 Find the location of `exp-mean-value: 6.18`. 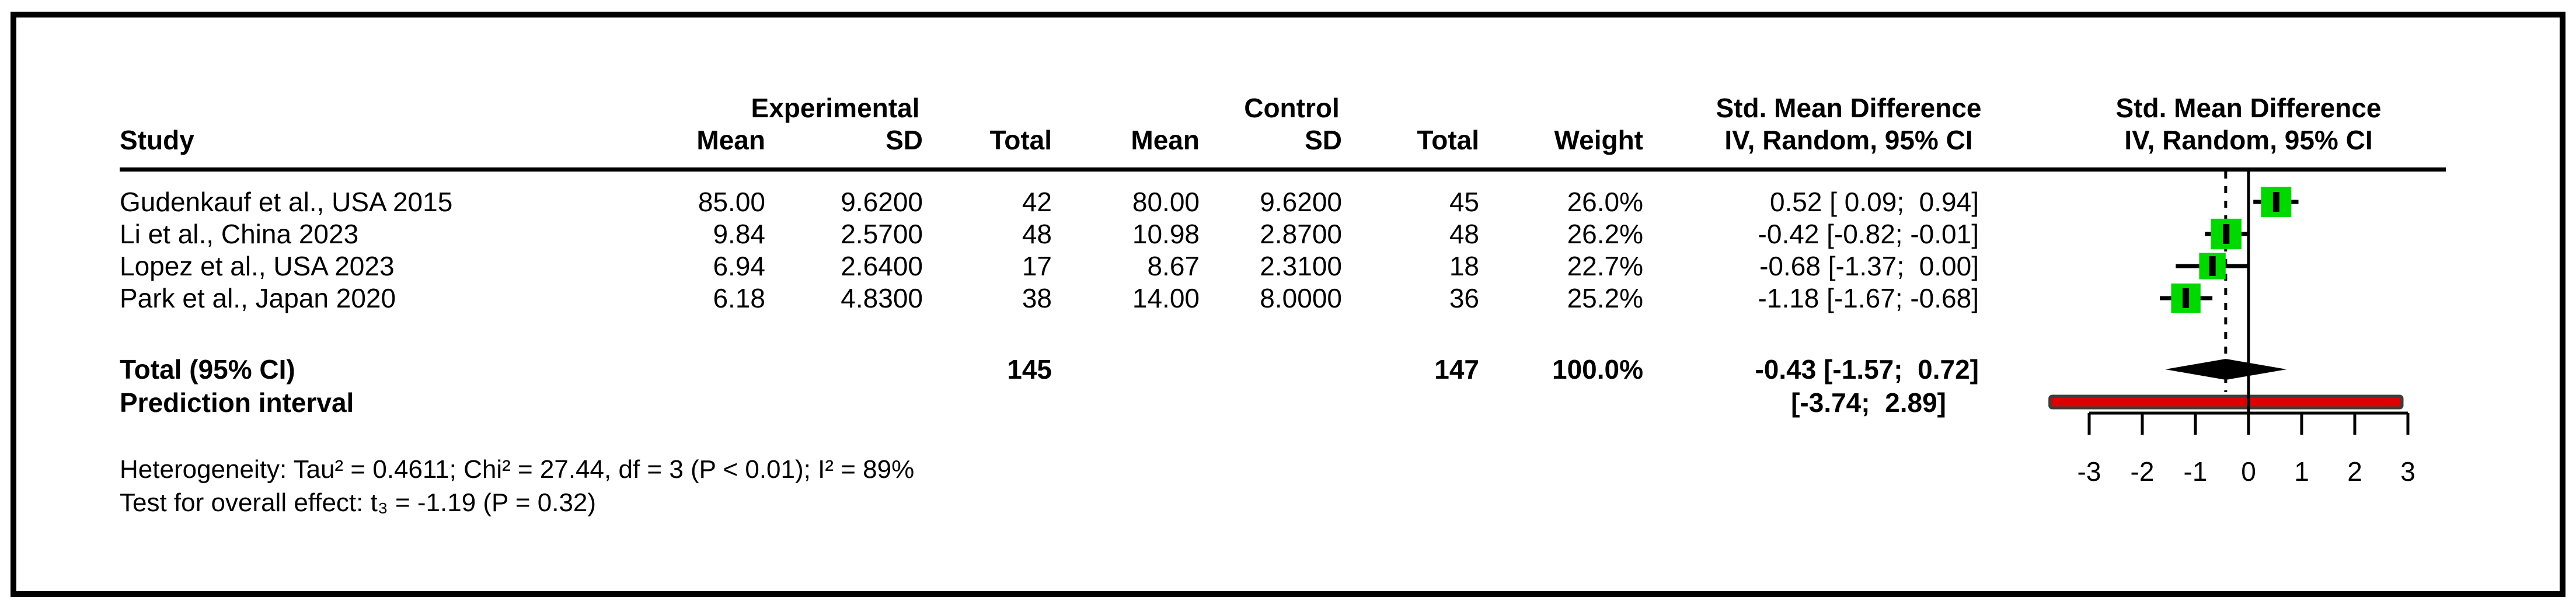

exp-mean-value: 6.18 is located at coordinates (739, 298).